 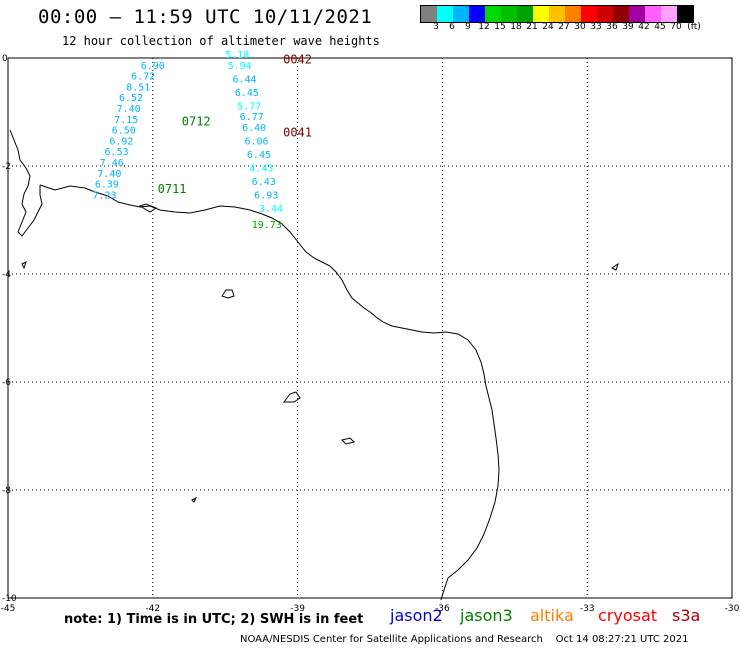 I want to click on wave-height-value: 5.77, so click(x=249, y=106).